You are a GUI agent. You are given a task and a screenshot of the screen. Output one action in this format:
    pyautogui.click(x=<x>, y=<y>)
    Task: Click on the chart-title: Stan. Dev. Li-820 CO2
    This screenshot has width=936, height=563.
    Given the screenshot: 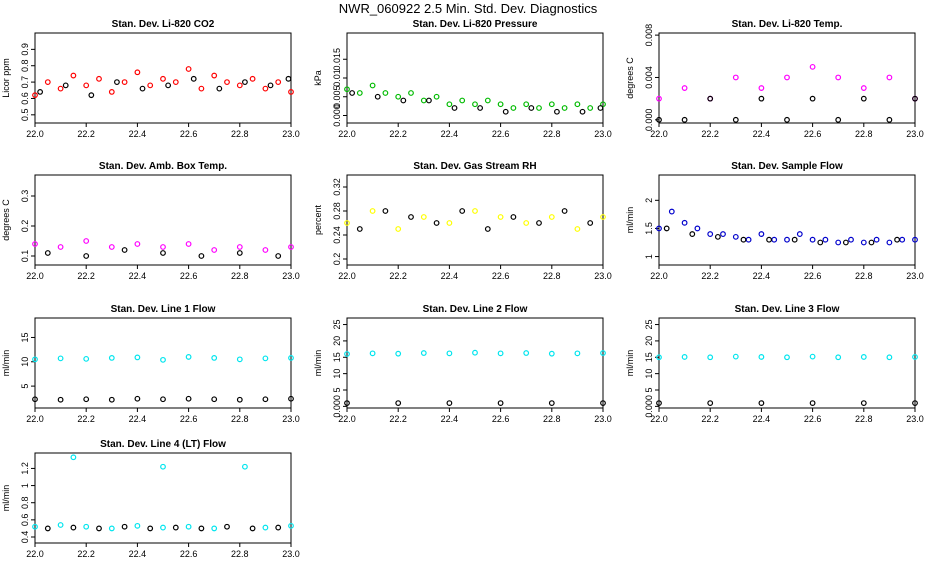 What is the action you would take?
    pyautogui.click(x=163, y=24)
    